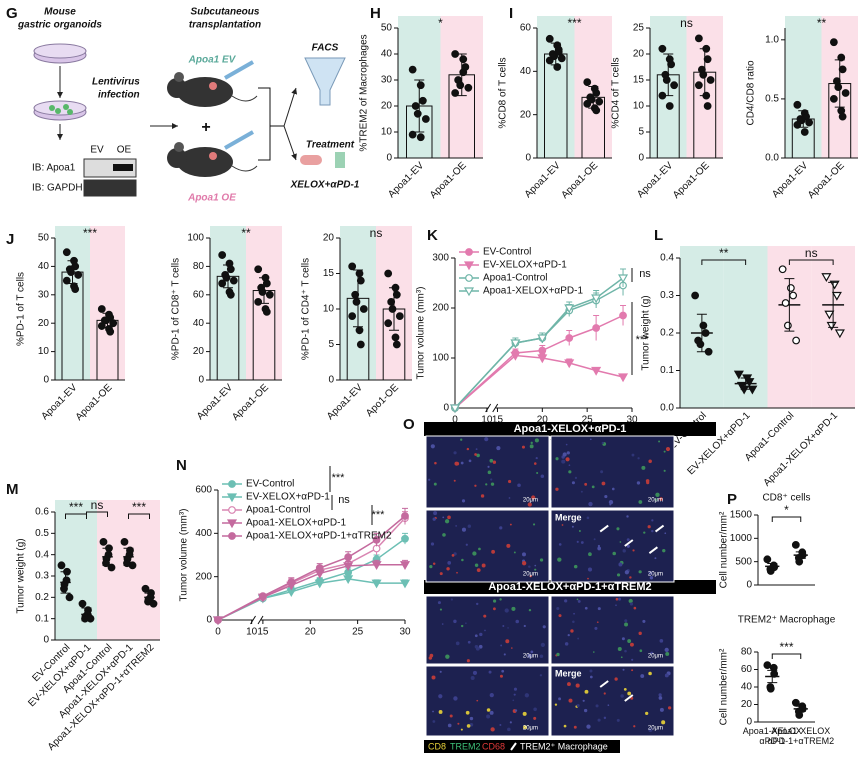 Image resolution: width=867 pixels, height=762 pixels. Describe the element at coordinates (387, 80) in the screenshot. I see `y-tick-label: 30` at that location.